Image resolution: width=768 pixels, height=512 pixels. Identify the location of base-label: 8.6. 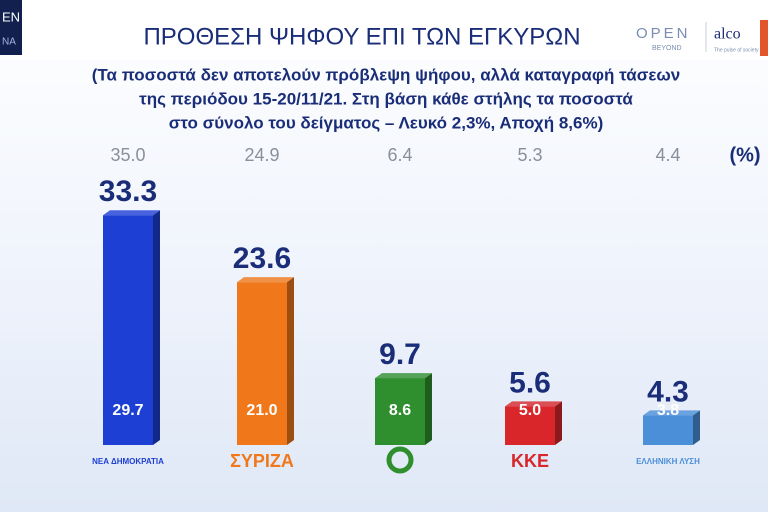
(400, 410).